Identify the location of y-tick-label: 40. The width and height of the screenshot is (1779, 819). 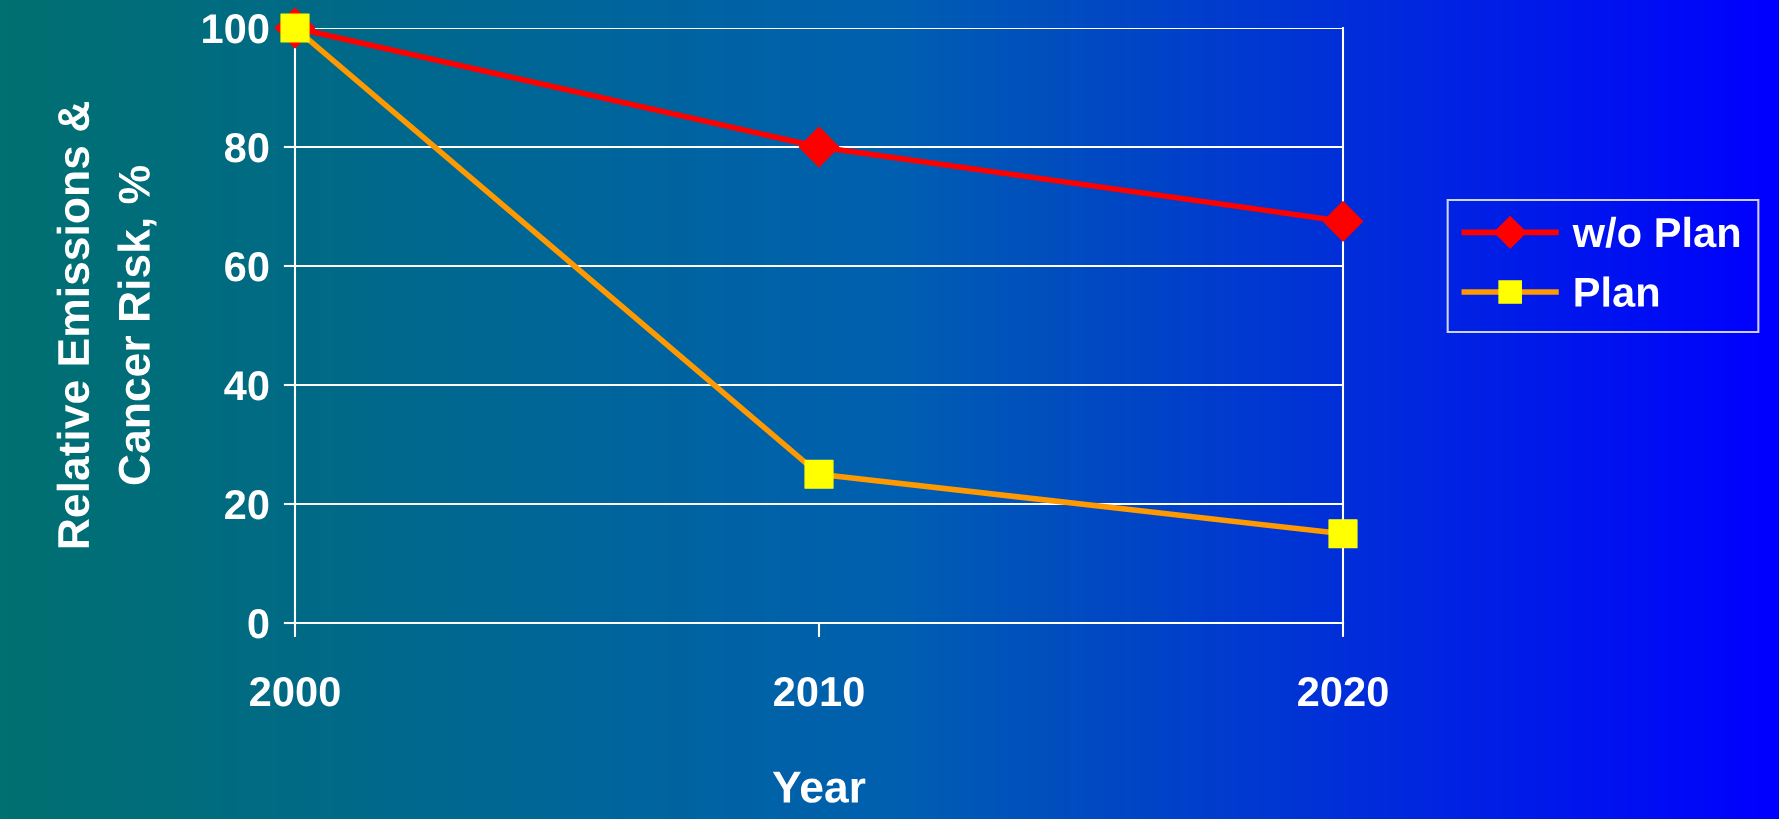
(246, 386).